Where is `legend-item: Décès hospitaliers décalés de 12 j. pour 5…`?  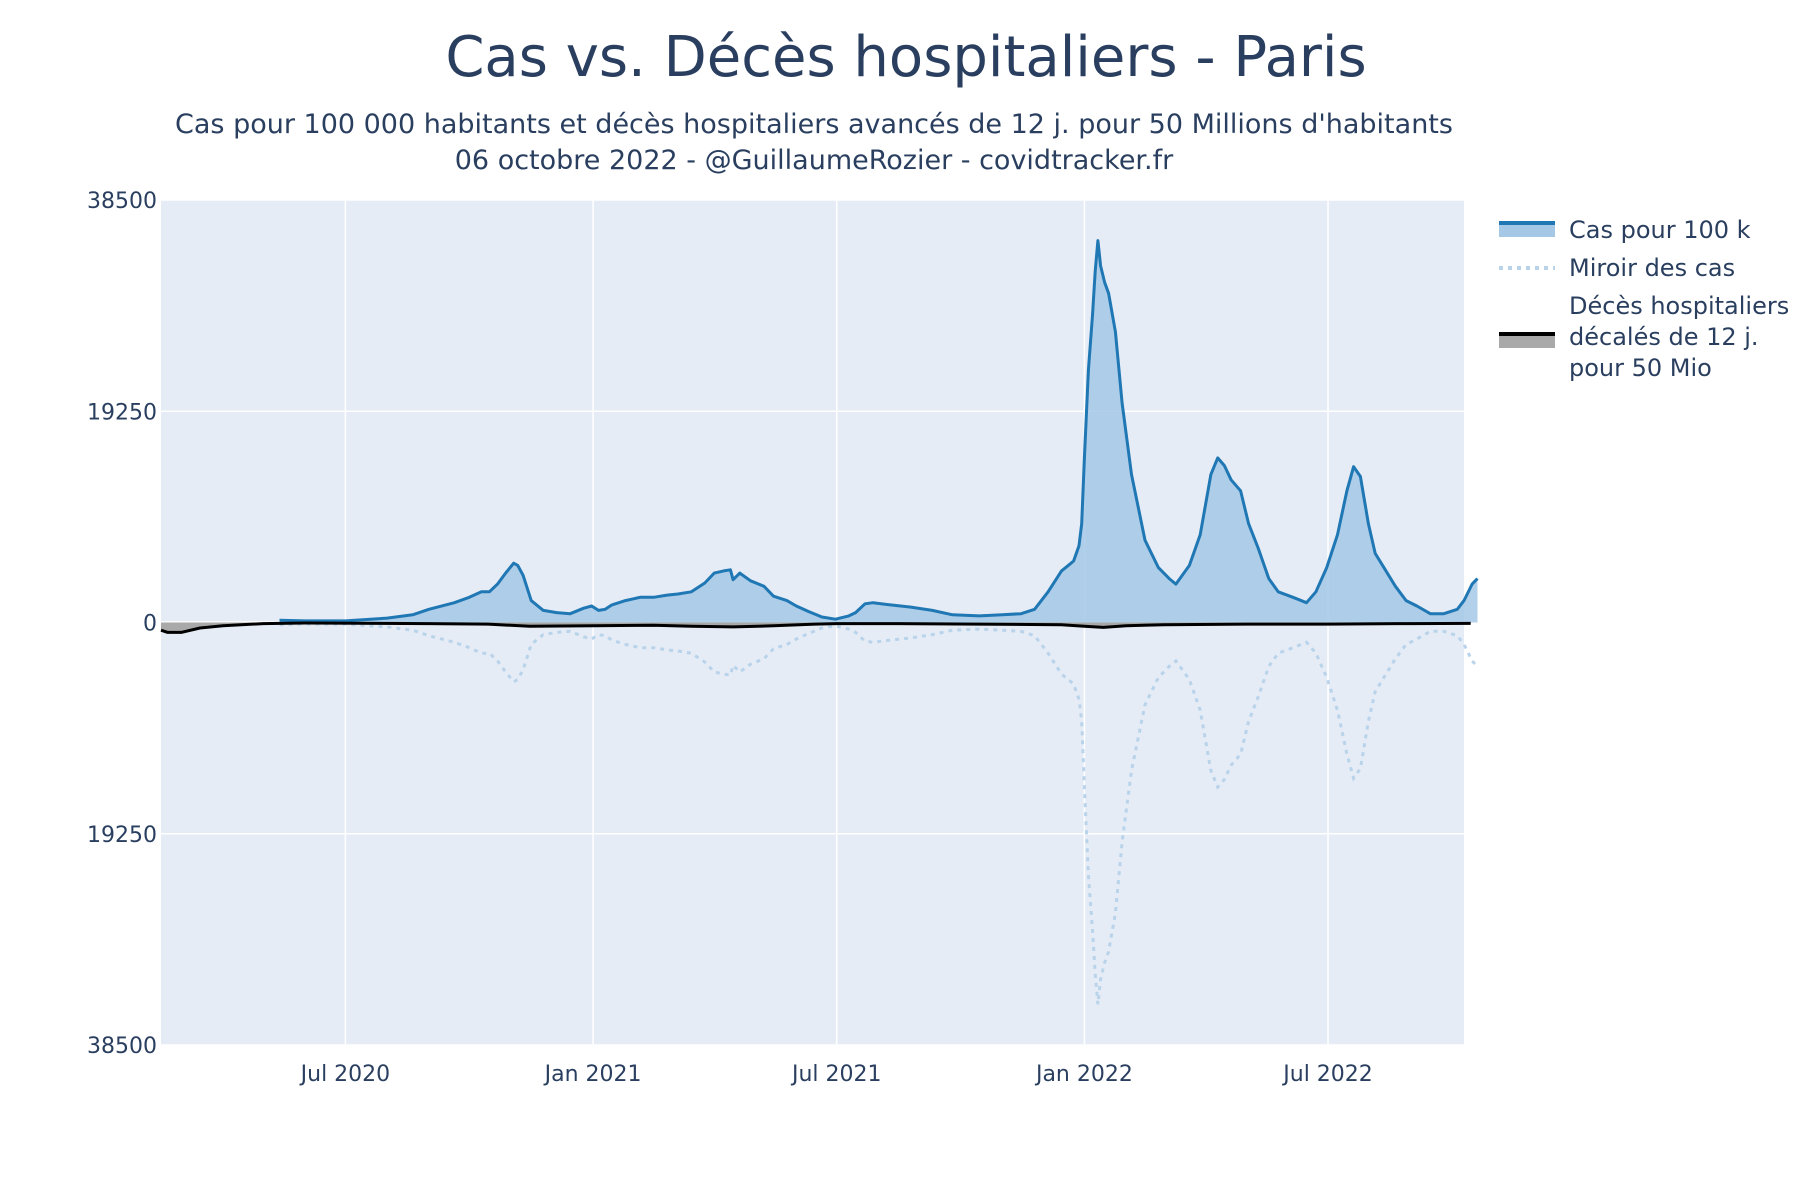
legend-item: Décès hospitaliers décalés de 12 j. pour 5… is located at coordinates (1644, 337).